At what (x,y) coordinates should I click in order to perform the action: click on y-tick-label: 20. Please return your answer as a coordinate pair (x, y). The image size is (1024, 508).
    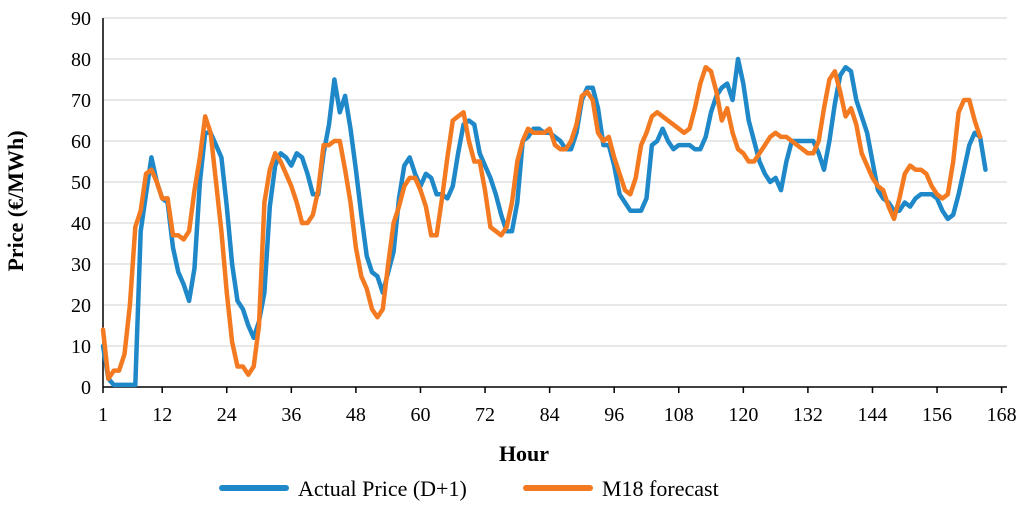
    Looking at the image, I should click on (81, 306).